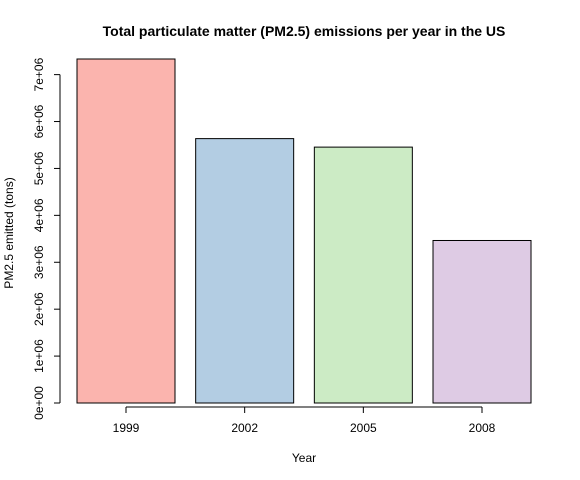 The image size is (580, 480). Describe the element at coordinates (39, 262) in the screenshot. I see `y-tick-label-3: 3e+06` at that location.